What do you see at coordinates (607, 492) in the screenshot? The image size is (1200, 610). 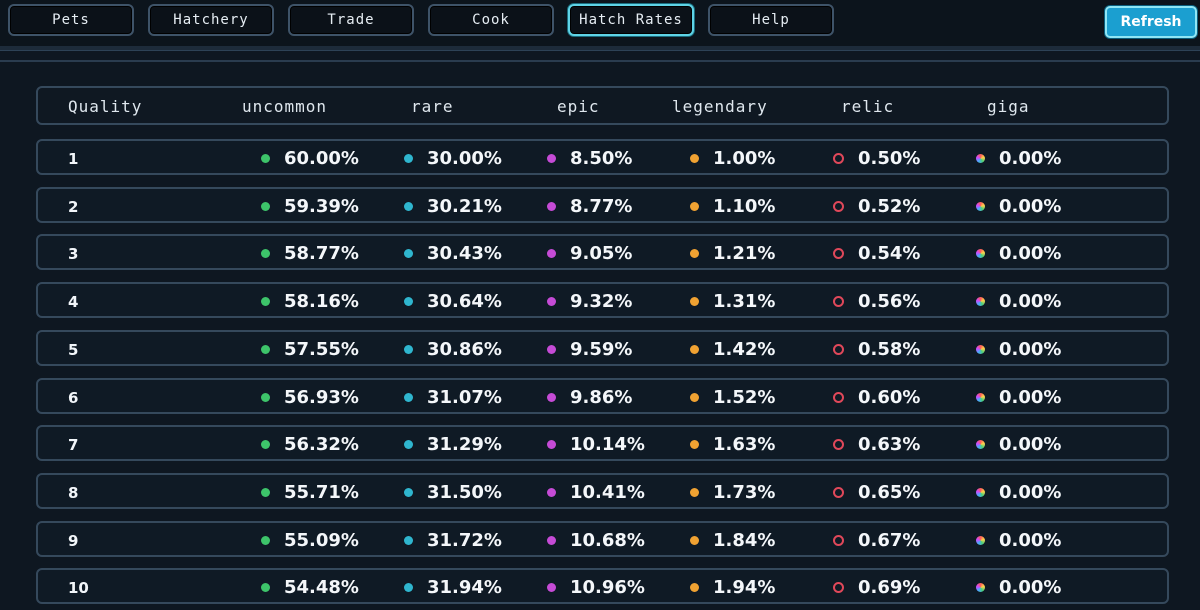 I see `epic-rate-value: 10.41%` at bounding box center [607, 492].